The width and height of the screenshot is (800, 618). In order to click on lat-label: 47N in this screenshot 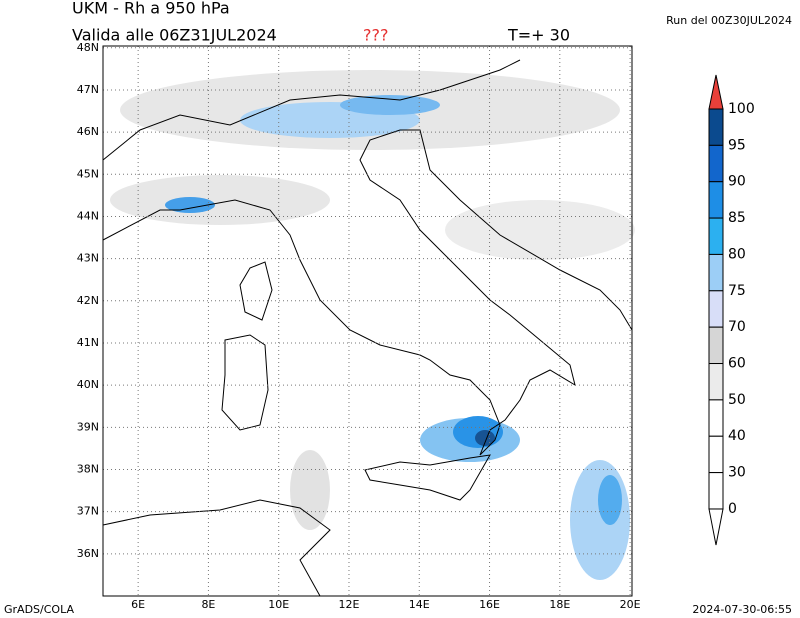, I will do `click(88, 89)`.